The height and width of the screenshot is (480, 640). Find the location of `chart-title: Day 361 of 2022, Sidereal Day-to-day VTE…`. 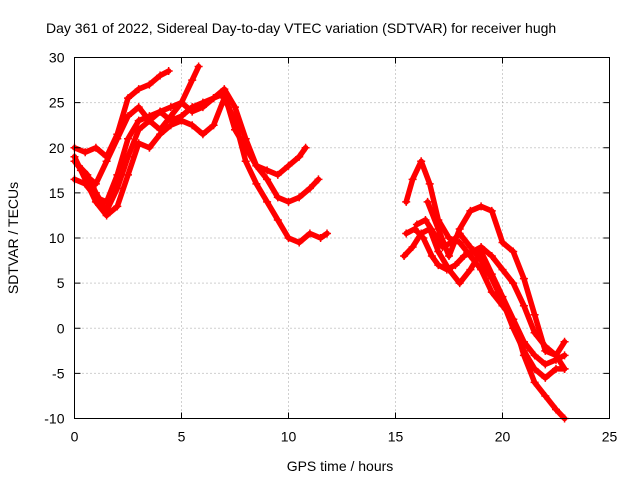

chart-title: Day 361 of 2022, Sidereal Day-to-day VTE… is located at coordinates (301, 28).